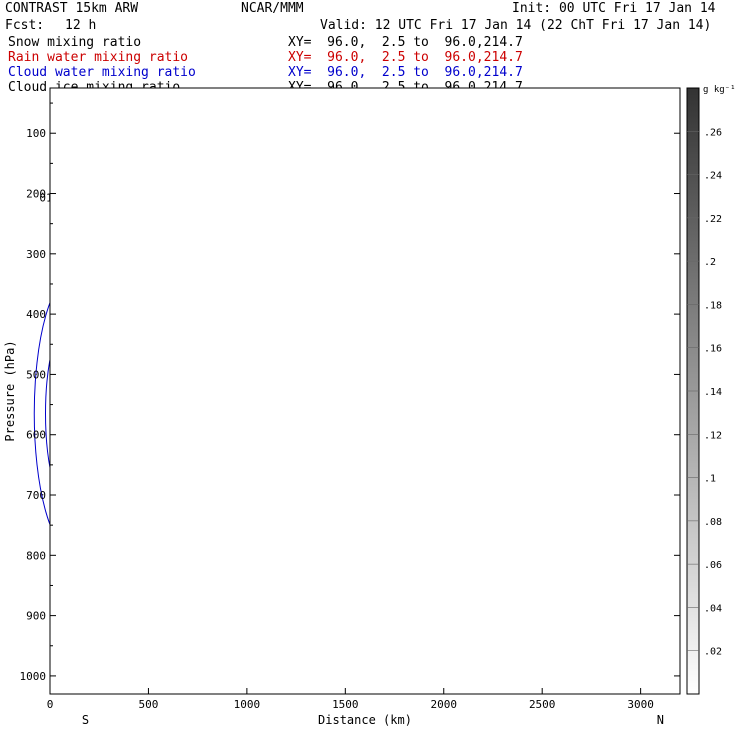  Describe the element at coordinates (713, 305) in the screenshot. I see `colorbar-tick-label: .18` at that location.